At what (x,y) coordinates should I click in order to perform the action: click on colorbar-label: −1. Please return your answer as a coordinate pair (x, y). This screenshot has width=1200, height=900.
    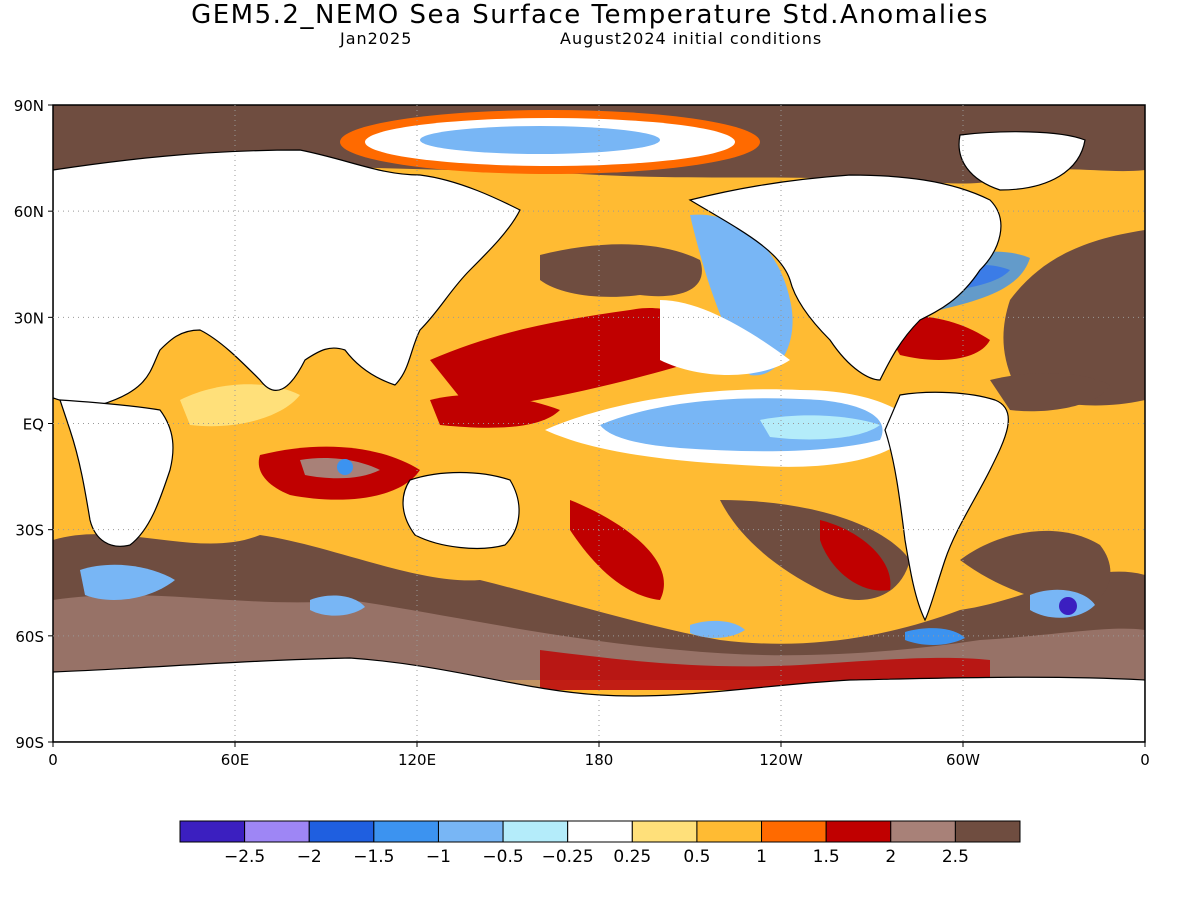
    Looking at the image, I should click on (438, 857).